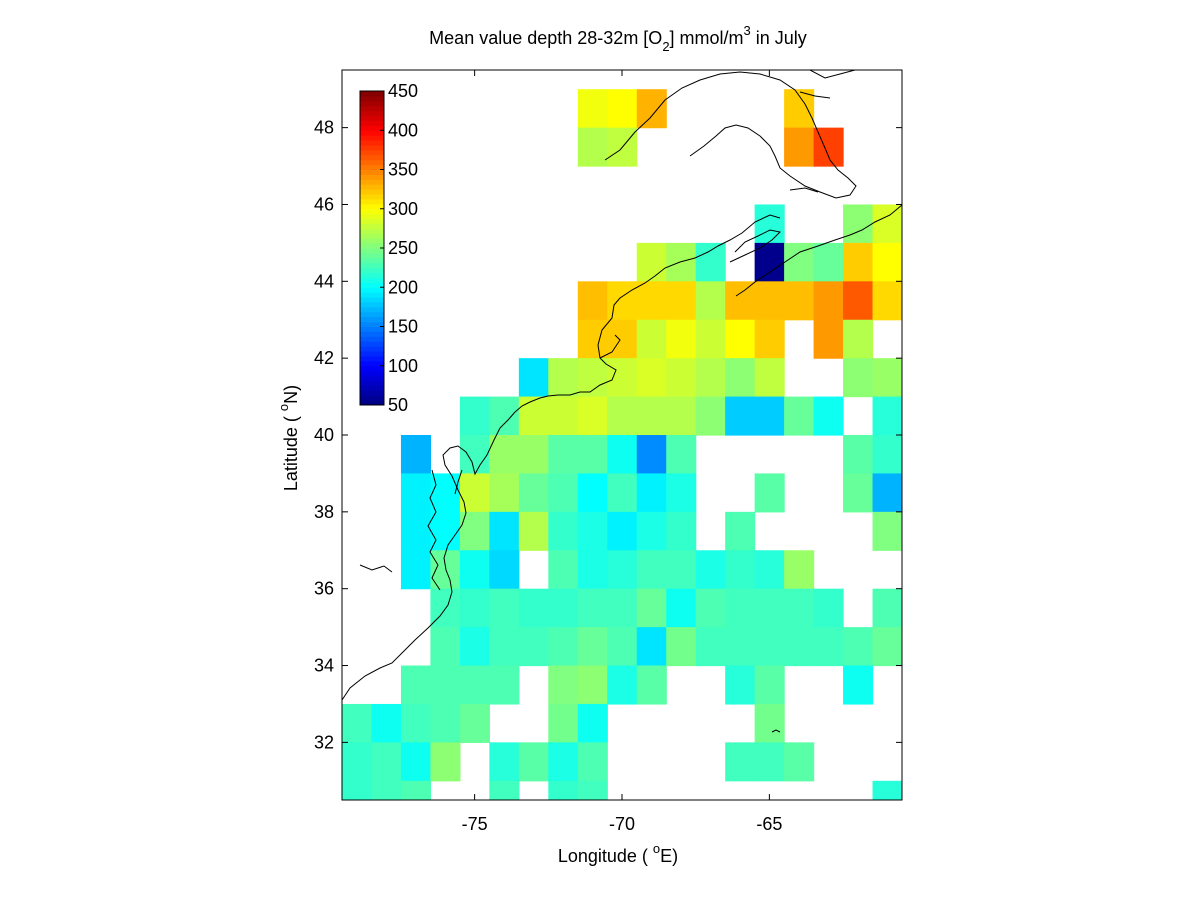  What do you see at coordinates (324, 666) in the screenshot?
I see `y-tick-label: 34` at bounding box center [324, 666].